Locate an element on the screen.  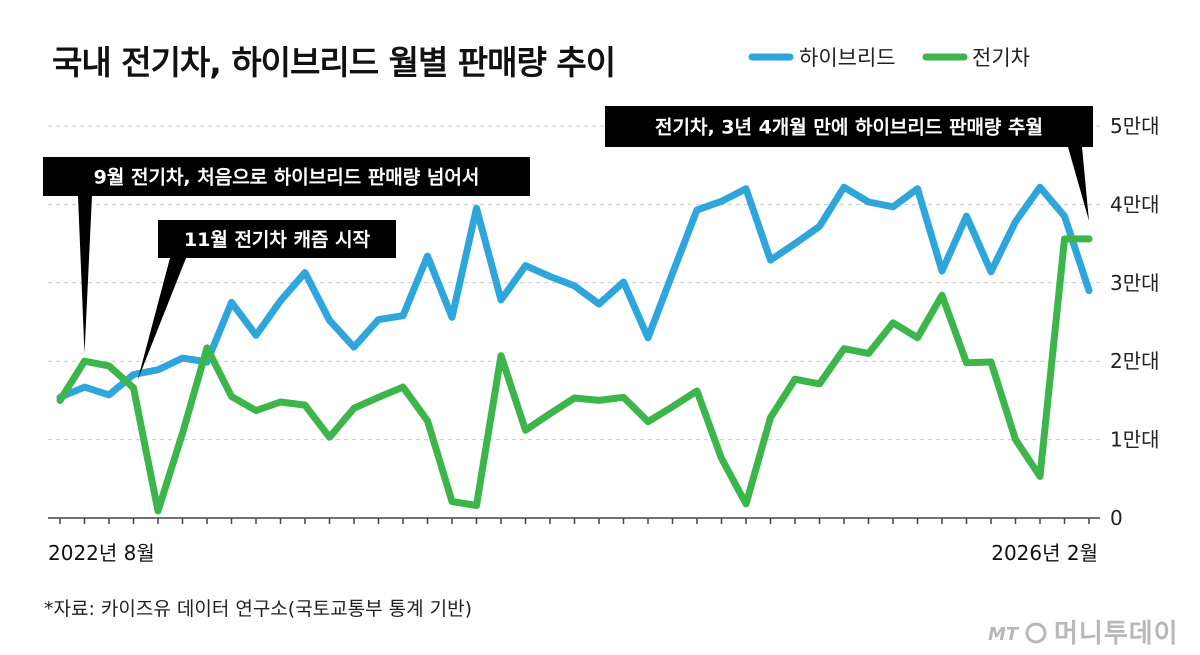
x-axis is located at coordinates (574, 520).